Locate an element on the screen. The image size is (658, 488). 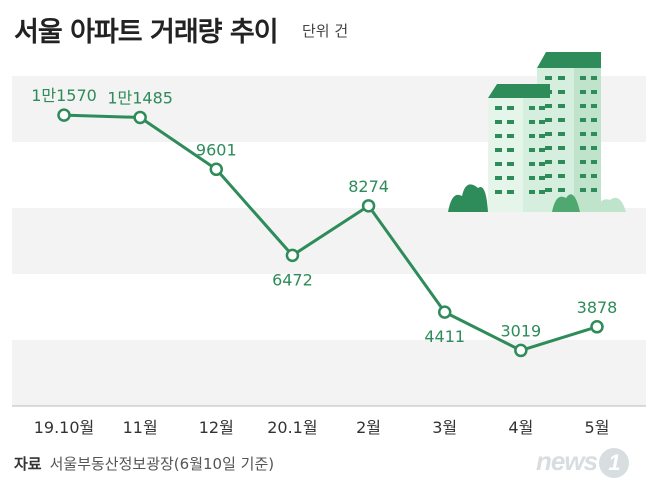
data-label: 9601 is located at coordinates (216, 149).